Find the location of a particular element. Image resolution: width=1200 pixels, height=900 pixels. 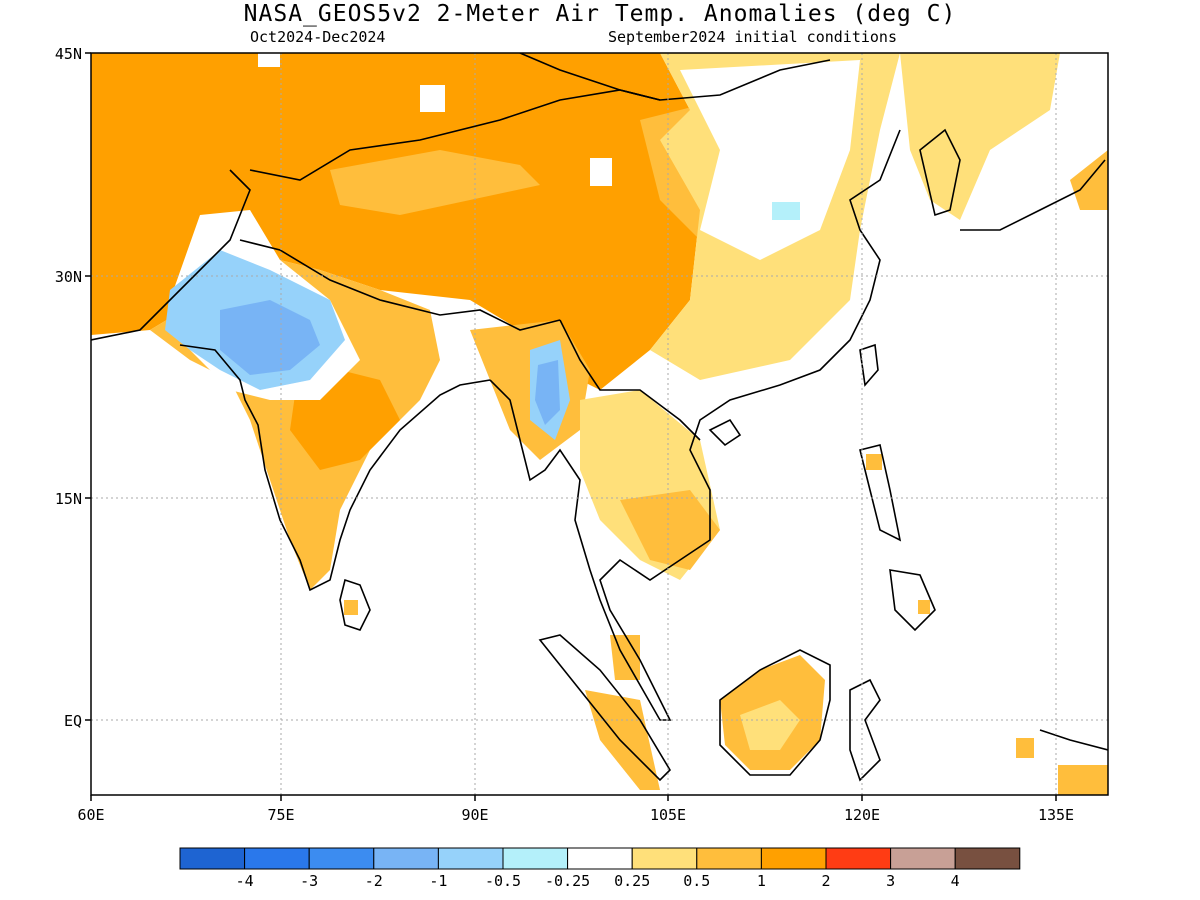

border-himalaya is located at coordinates (400, 285).